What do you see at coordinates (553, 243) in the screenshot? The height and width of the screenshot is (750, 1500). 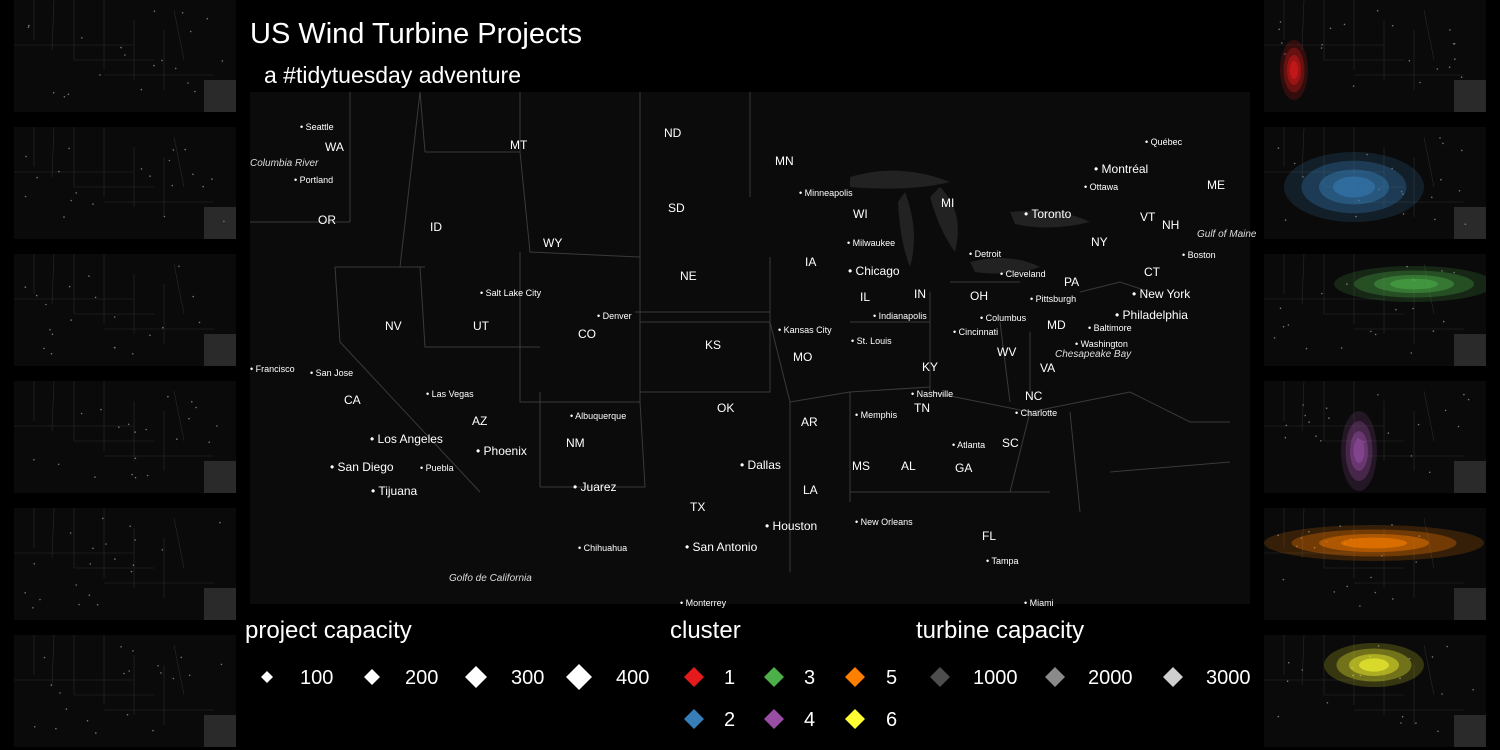 I see `state-label-wy: WY` at bounding box center [553, 243].